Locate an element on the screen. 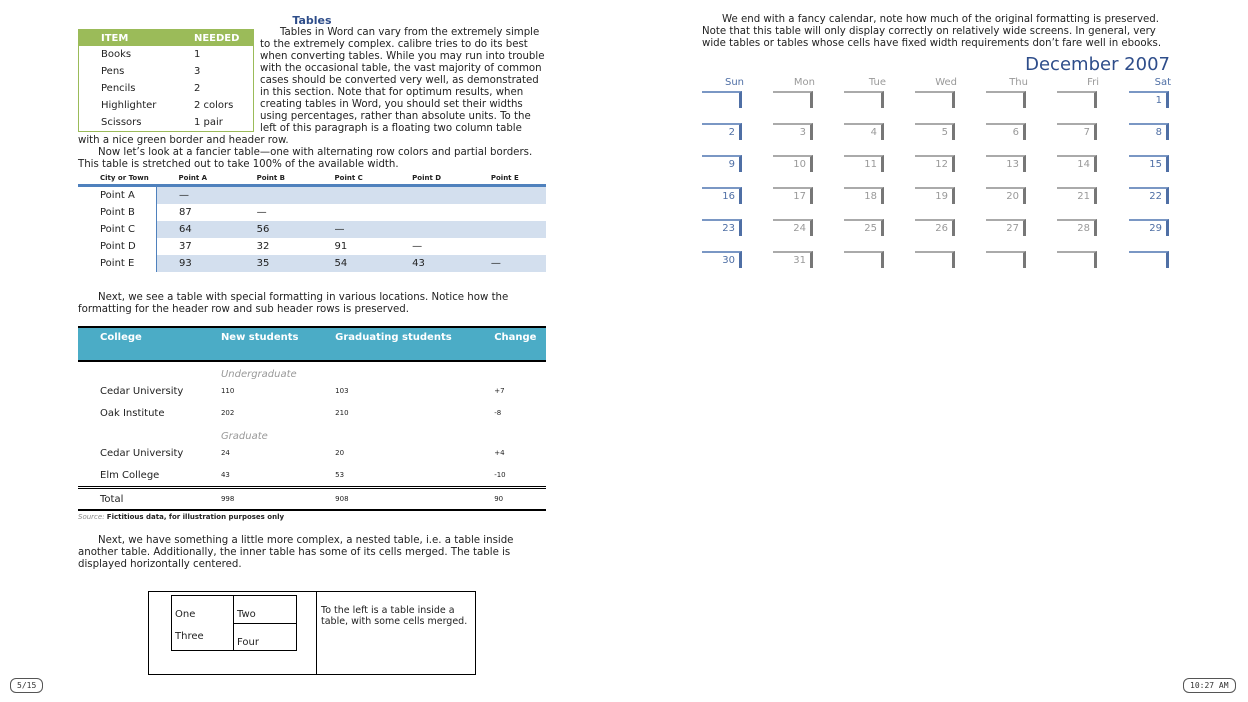  calendar-day: 18 is located at coordinates (864, 195).